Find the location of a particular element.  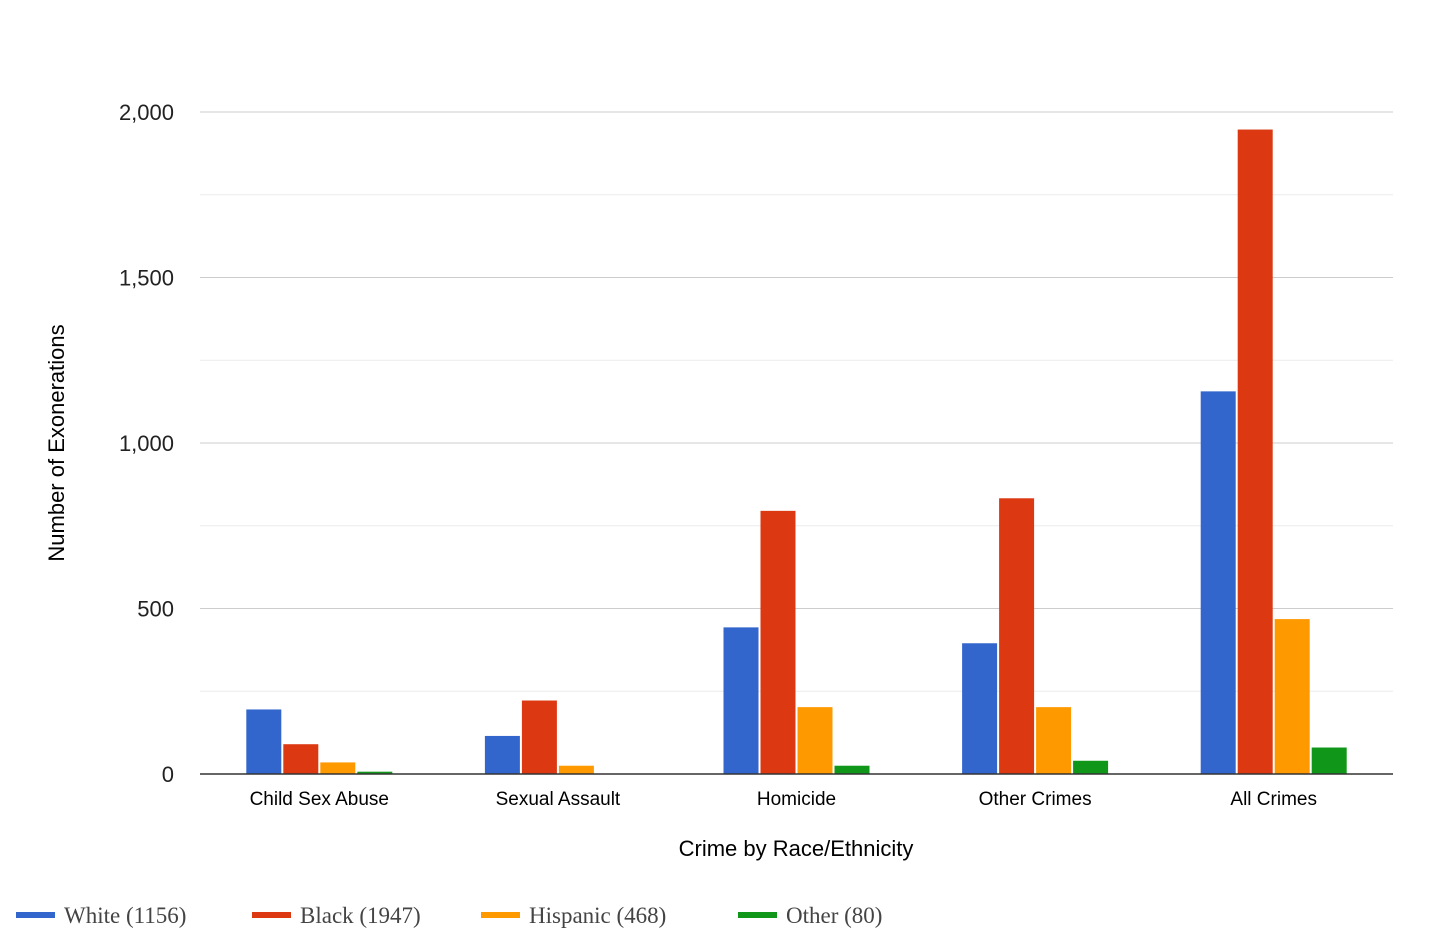

x-tick-label: Homicide is located at coordinates (796, 799).